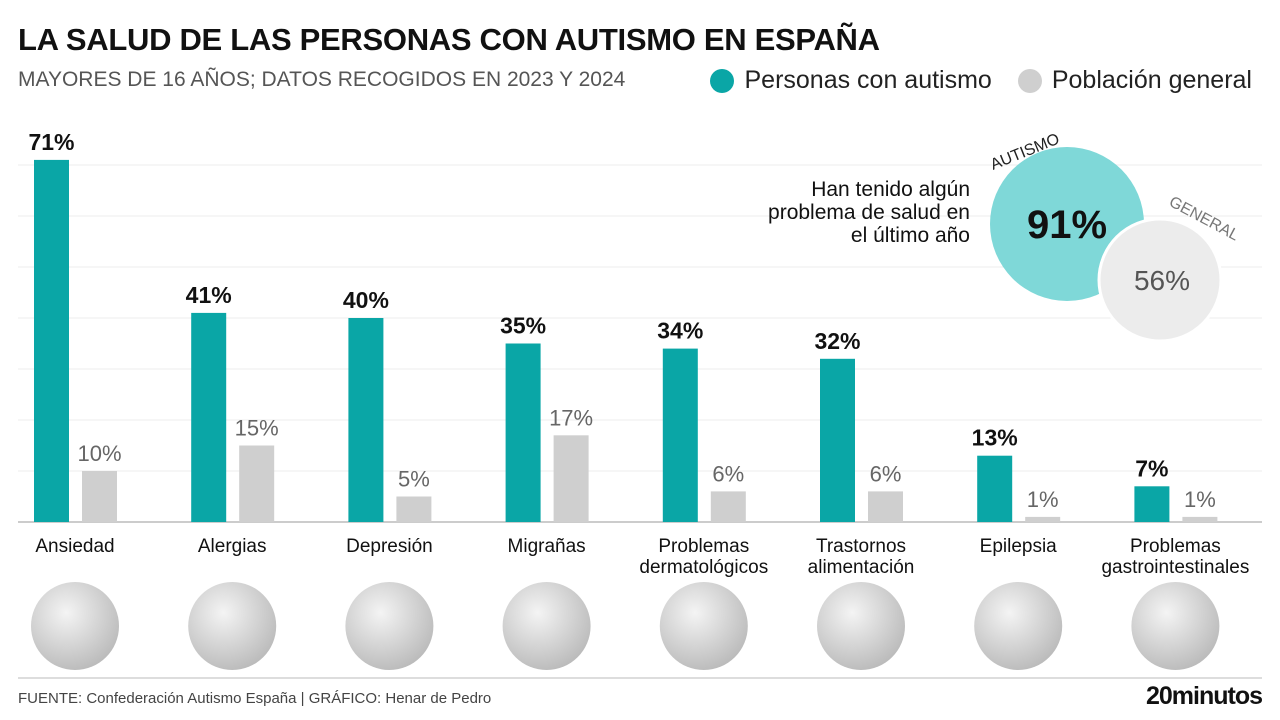 This screenshot has height=720, width=1280. I want to click on data-label-autismo: 32%, so click(837, 341).